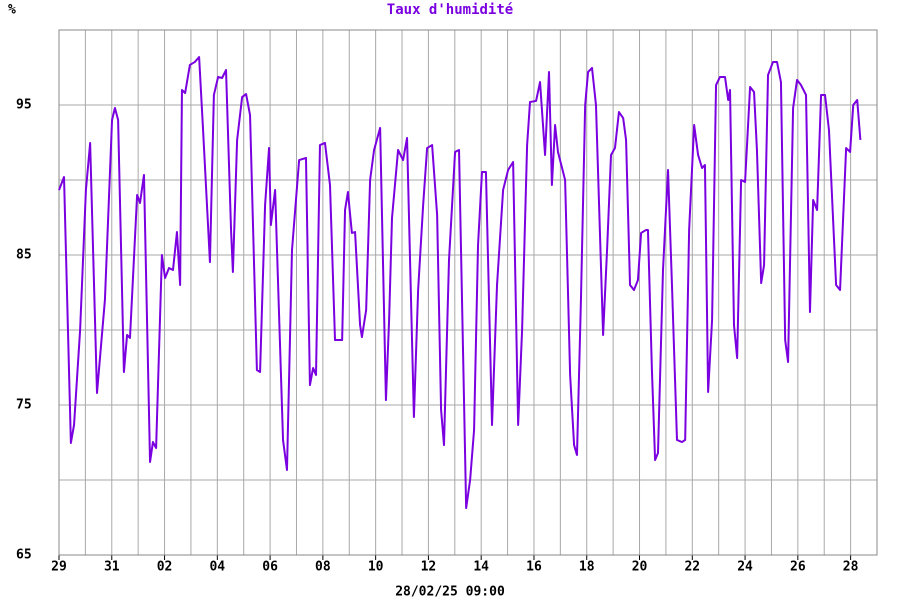 Image resolution: width=900 pixels, height=600 pixels. What do you see at coordinates (376, 567) in the screenshot?
I see `x-tick-label: 10` at bounding box center [376, 567].